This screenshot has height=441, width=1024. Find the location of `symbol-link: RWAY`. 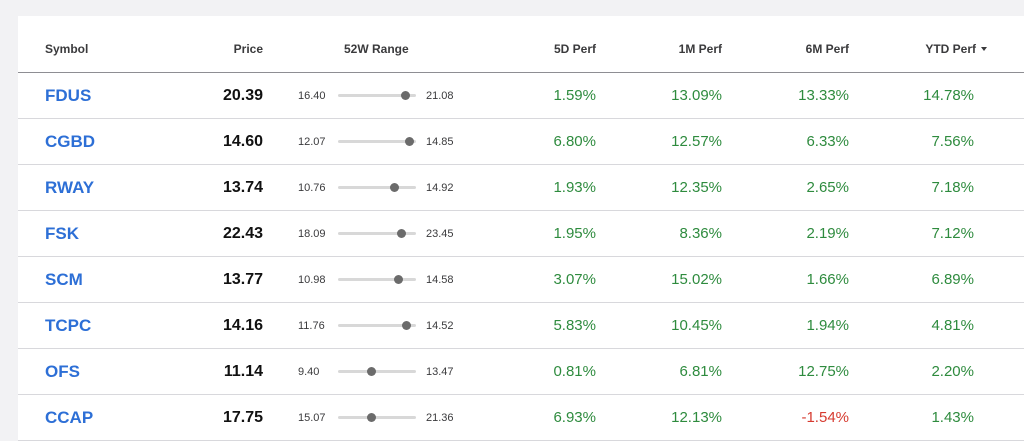

symbol-link: RWAY is located at coordinates (70, 187).